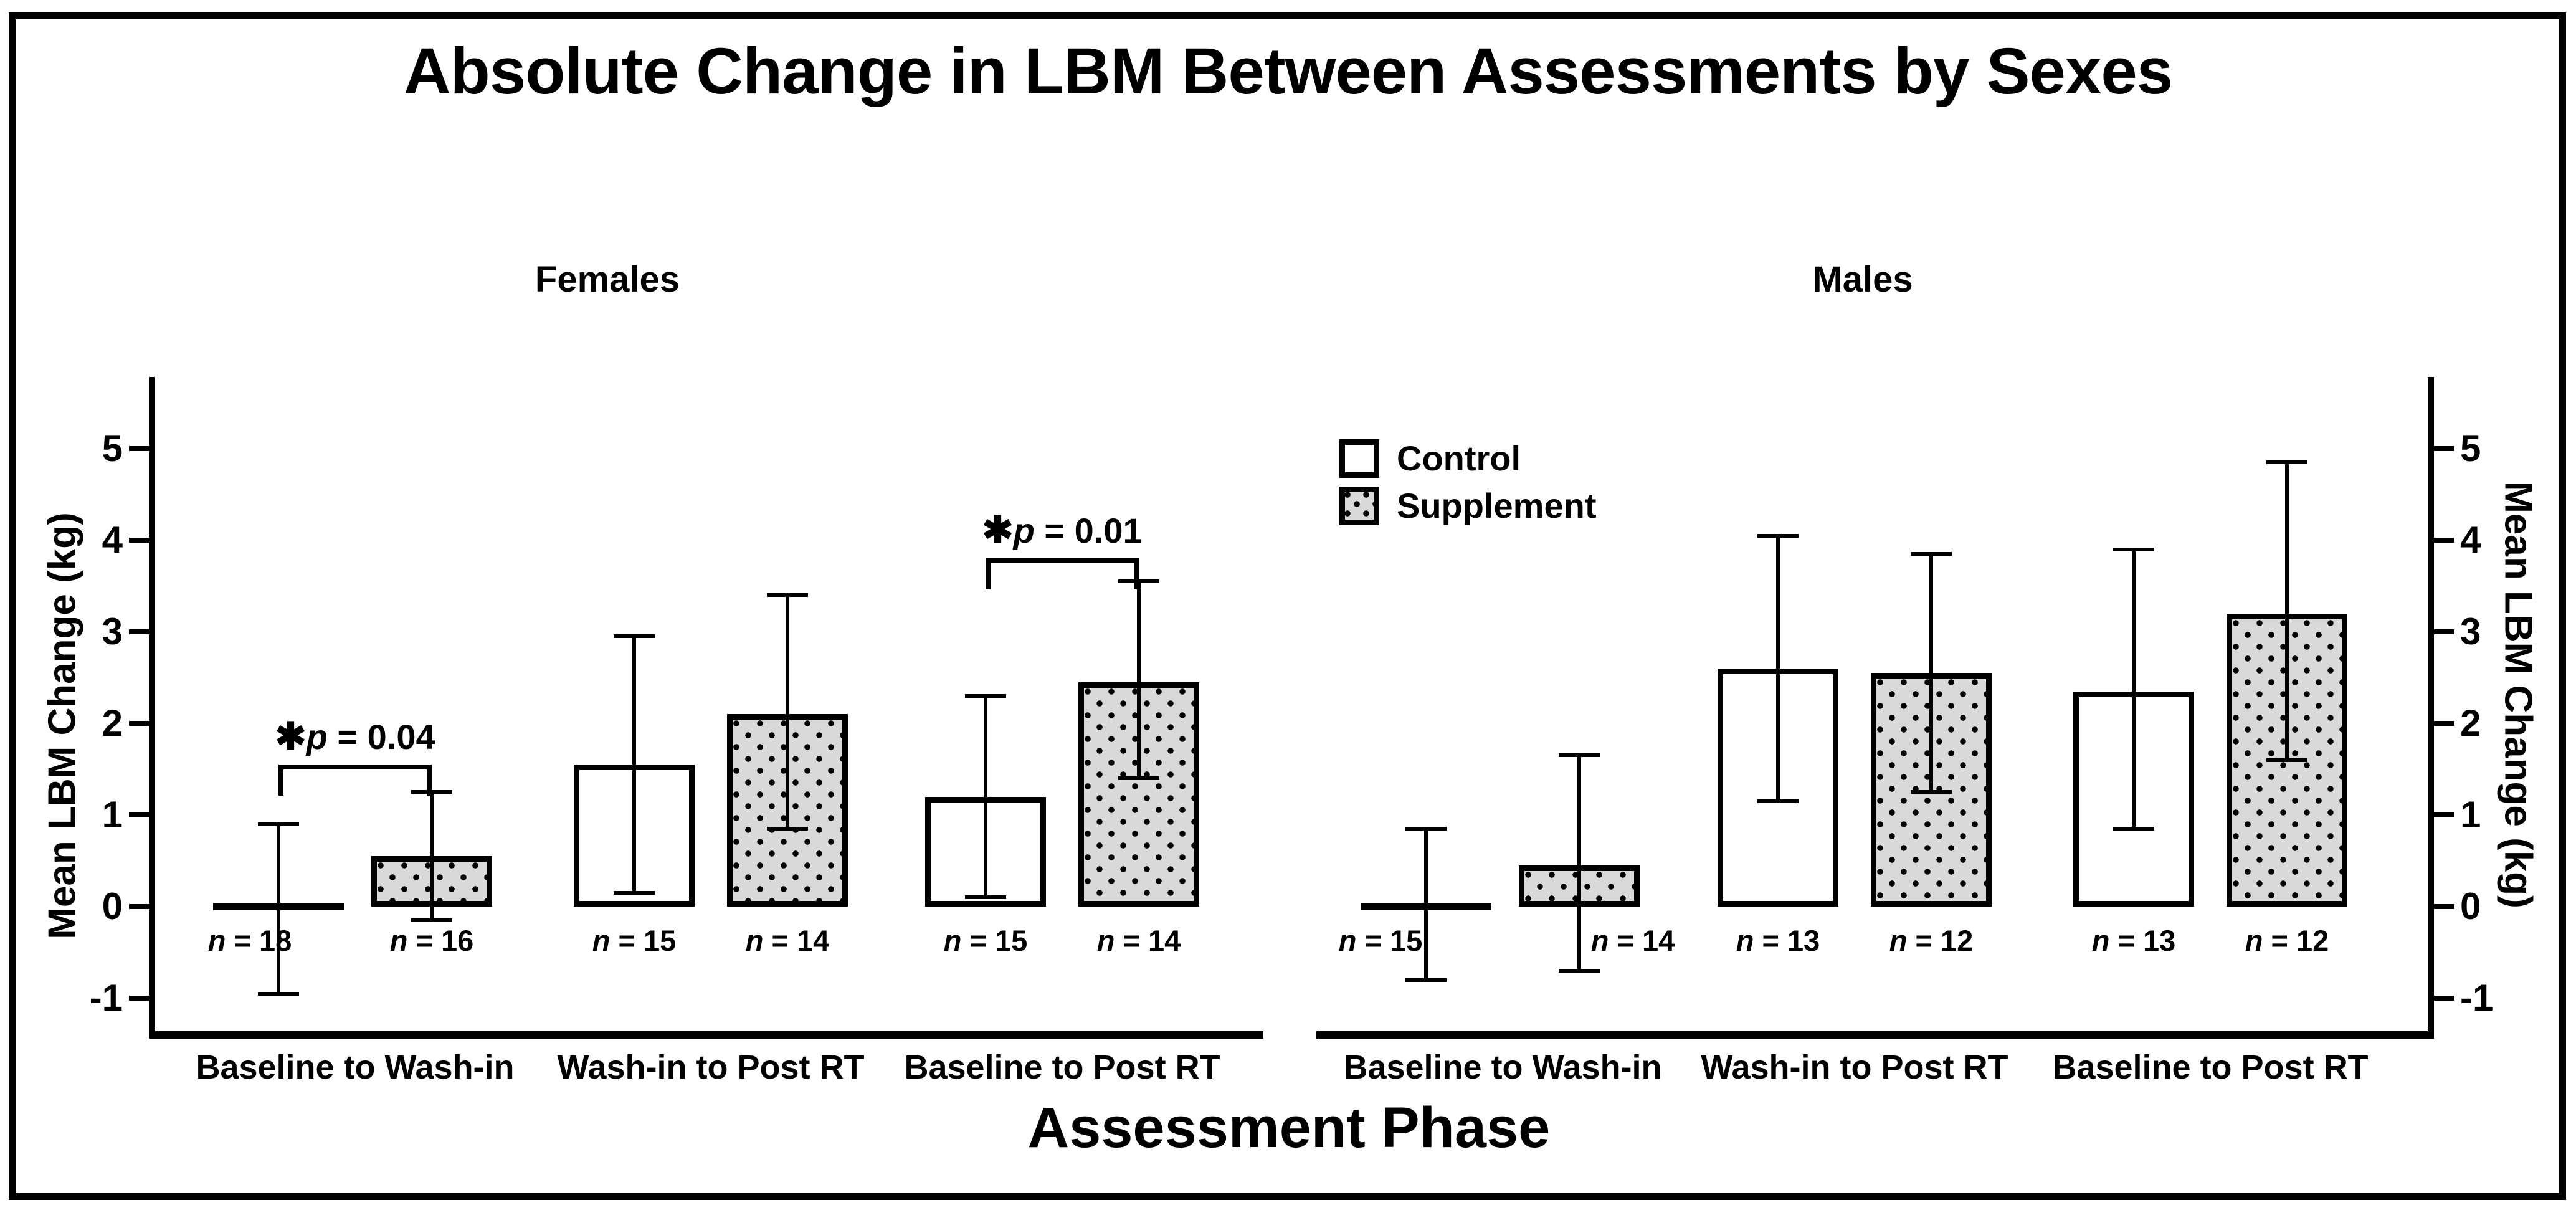 This screenshot has height=1210, width=2576. Describe the element at coordinates (2133, 549) in the screenshot. I see `error-cap-top-males-control-baseline-to-post-rt` at that location.